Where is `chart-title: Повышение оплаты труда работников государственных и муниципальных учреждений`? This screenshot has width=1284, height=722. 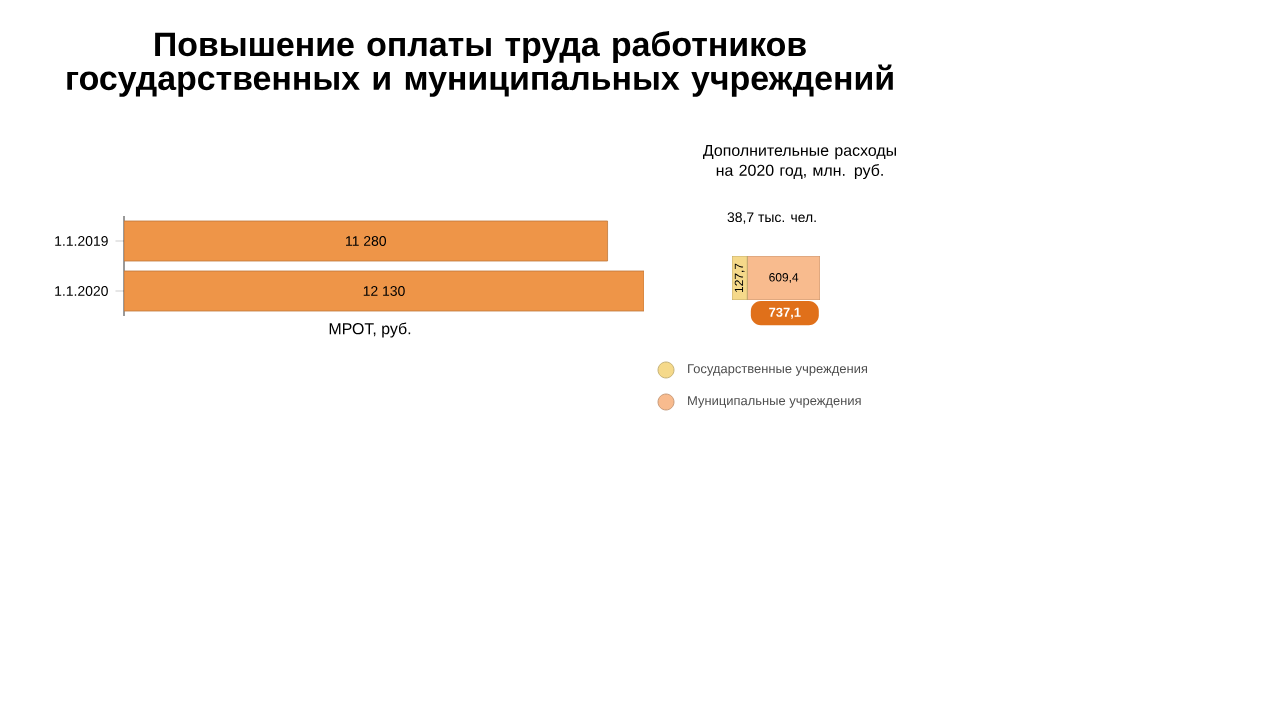 chart-title: Повышение оплаты труда работников государственных и муниципальных учреждений is located at coordinates (480, 64).